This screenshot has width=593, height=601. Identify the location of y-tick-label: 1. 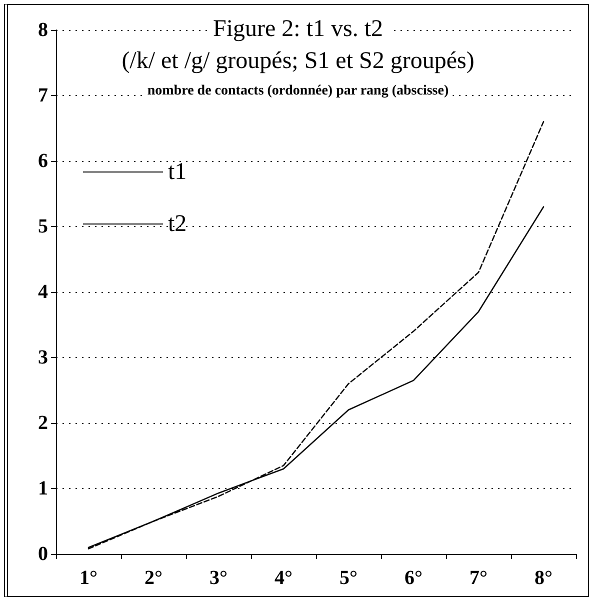
(43, 489).